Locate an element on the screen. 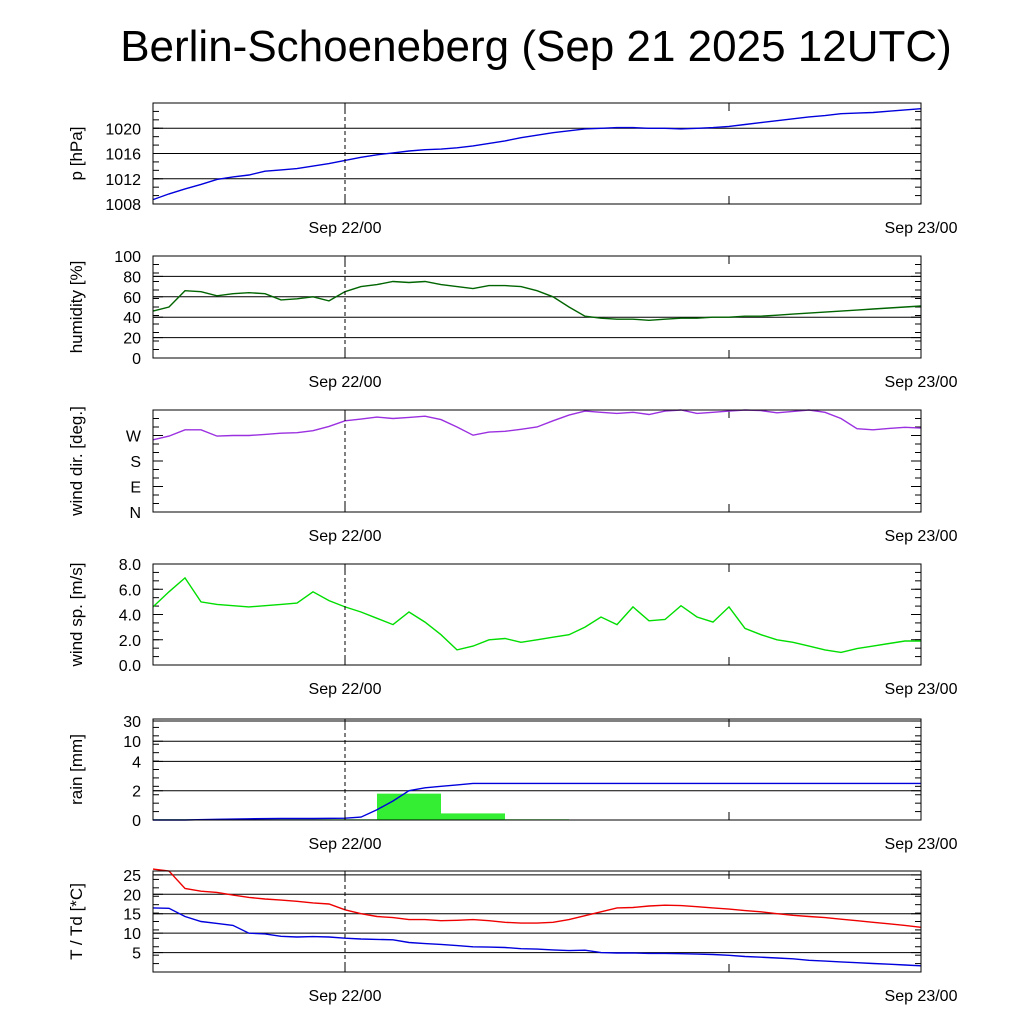  y-tick-label: E is located at coordinates (135, 488).